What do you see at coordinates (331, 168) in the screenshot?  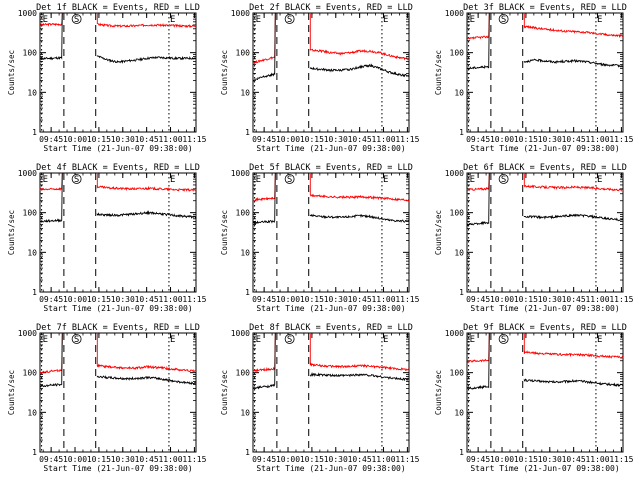 I see `panel-title: Det 5f BLACK = Events, RED = LLD` at bounding box center [331, 168].